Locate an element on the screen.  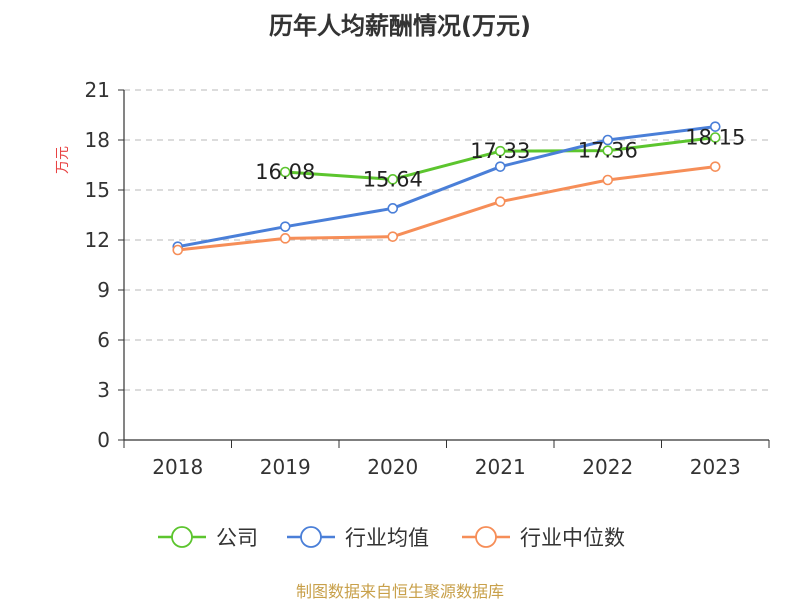
legend-label: 行业中位数 is located at coordinates (572, 538).